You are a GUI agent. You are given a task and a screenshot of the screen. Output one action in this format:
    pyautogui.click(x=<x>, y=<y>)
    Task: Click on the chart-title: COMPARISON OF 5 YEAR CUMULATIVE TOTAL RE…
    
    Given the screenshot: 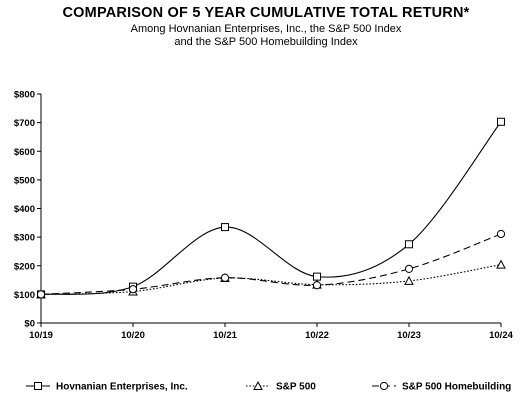 What is the action you would take?
    pyautogui.click(x=266, y=13)
    